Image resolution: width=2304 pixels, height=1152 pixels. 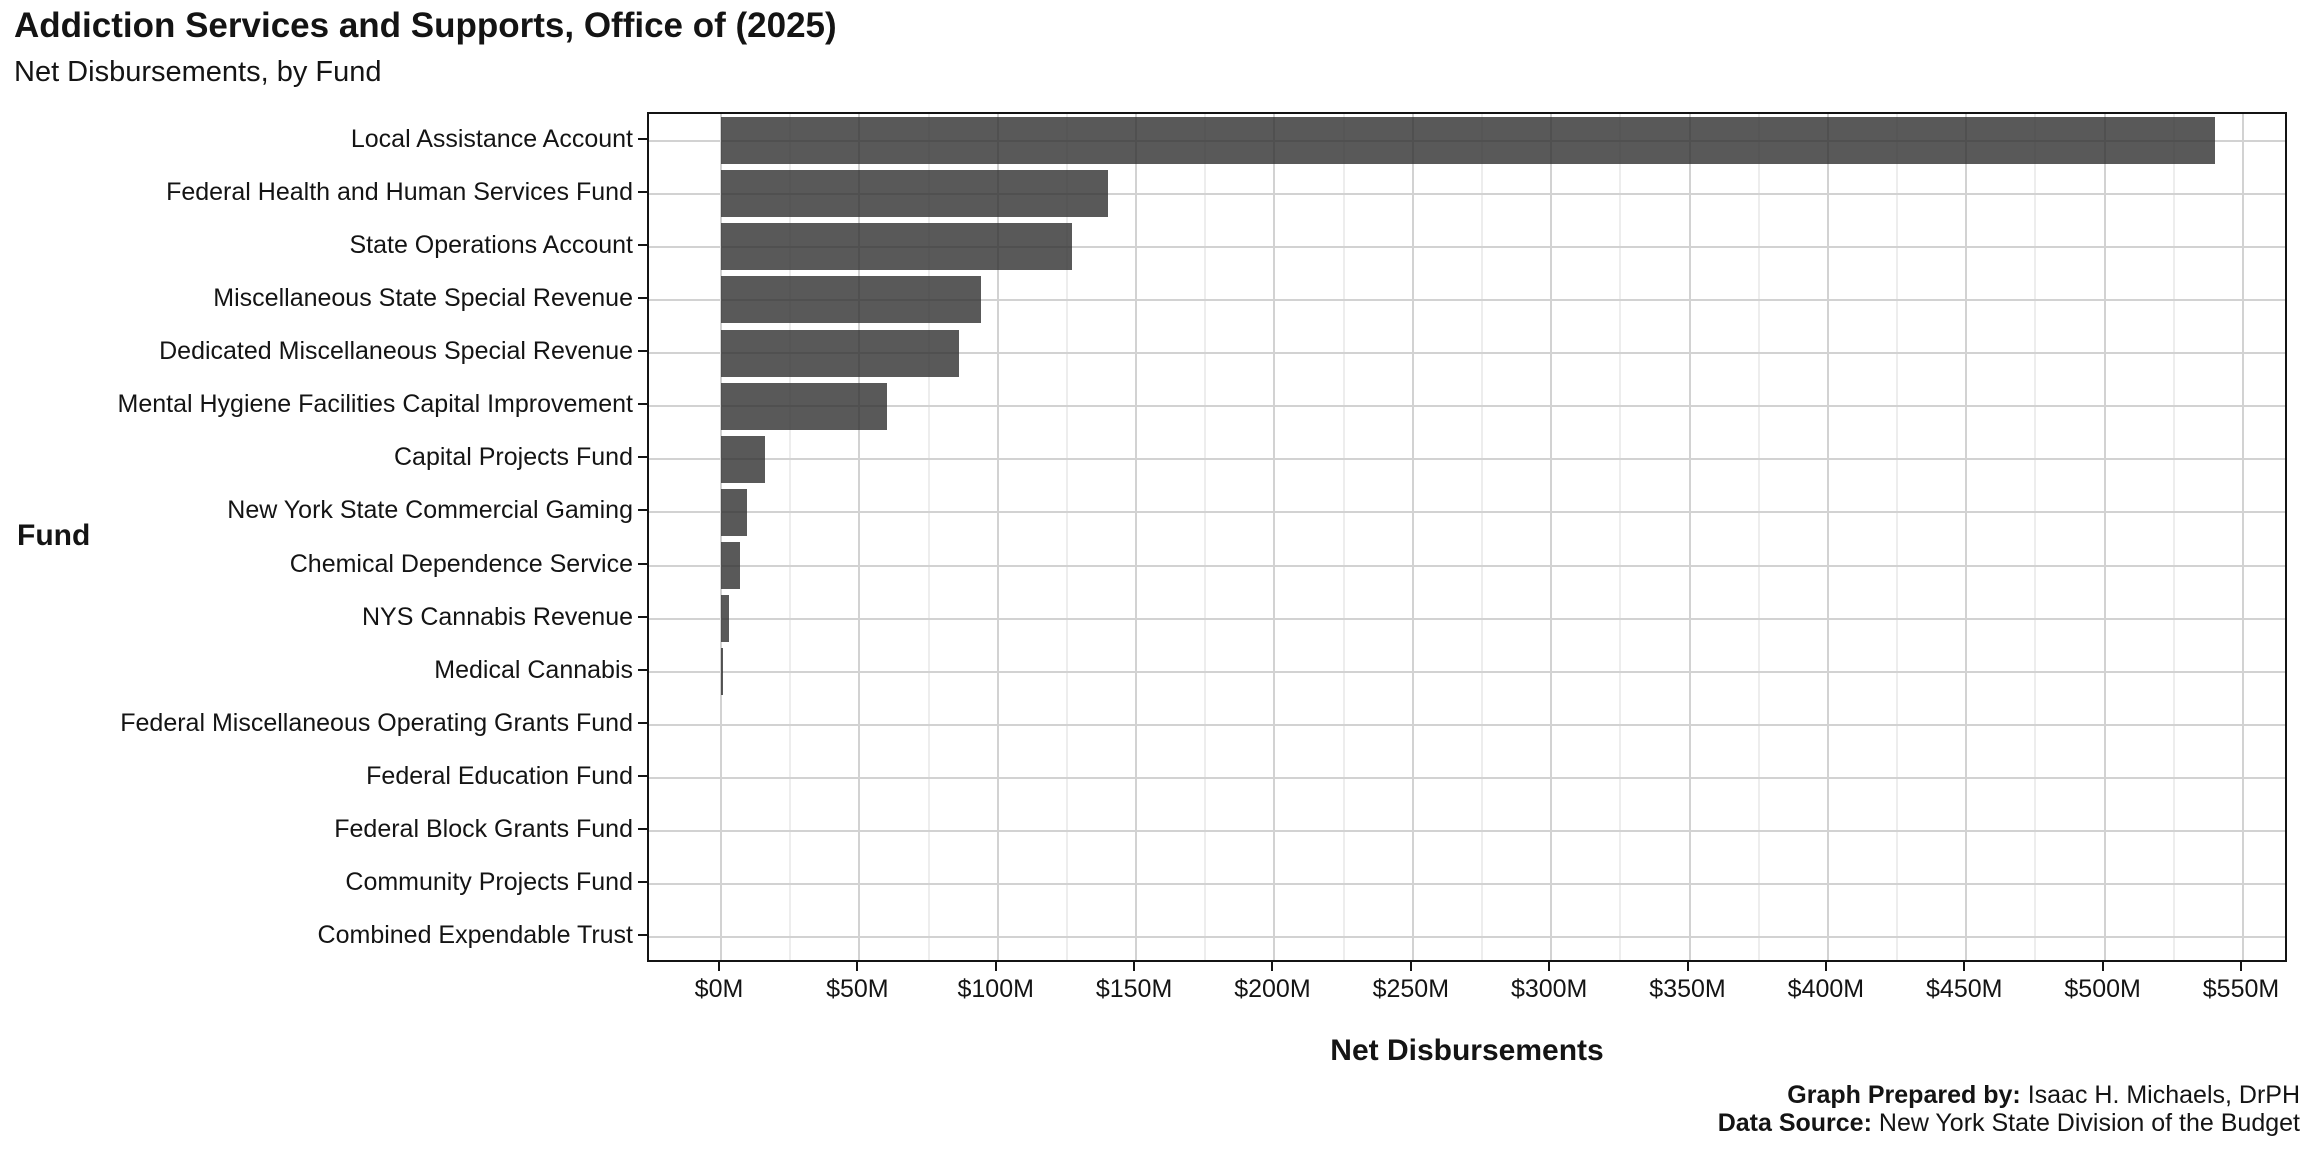 I want to click on x-tick-label: $100M, so click(x=995, y=989).